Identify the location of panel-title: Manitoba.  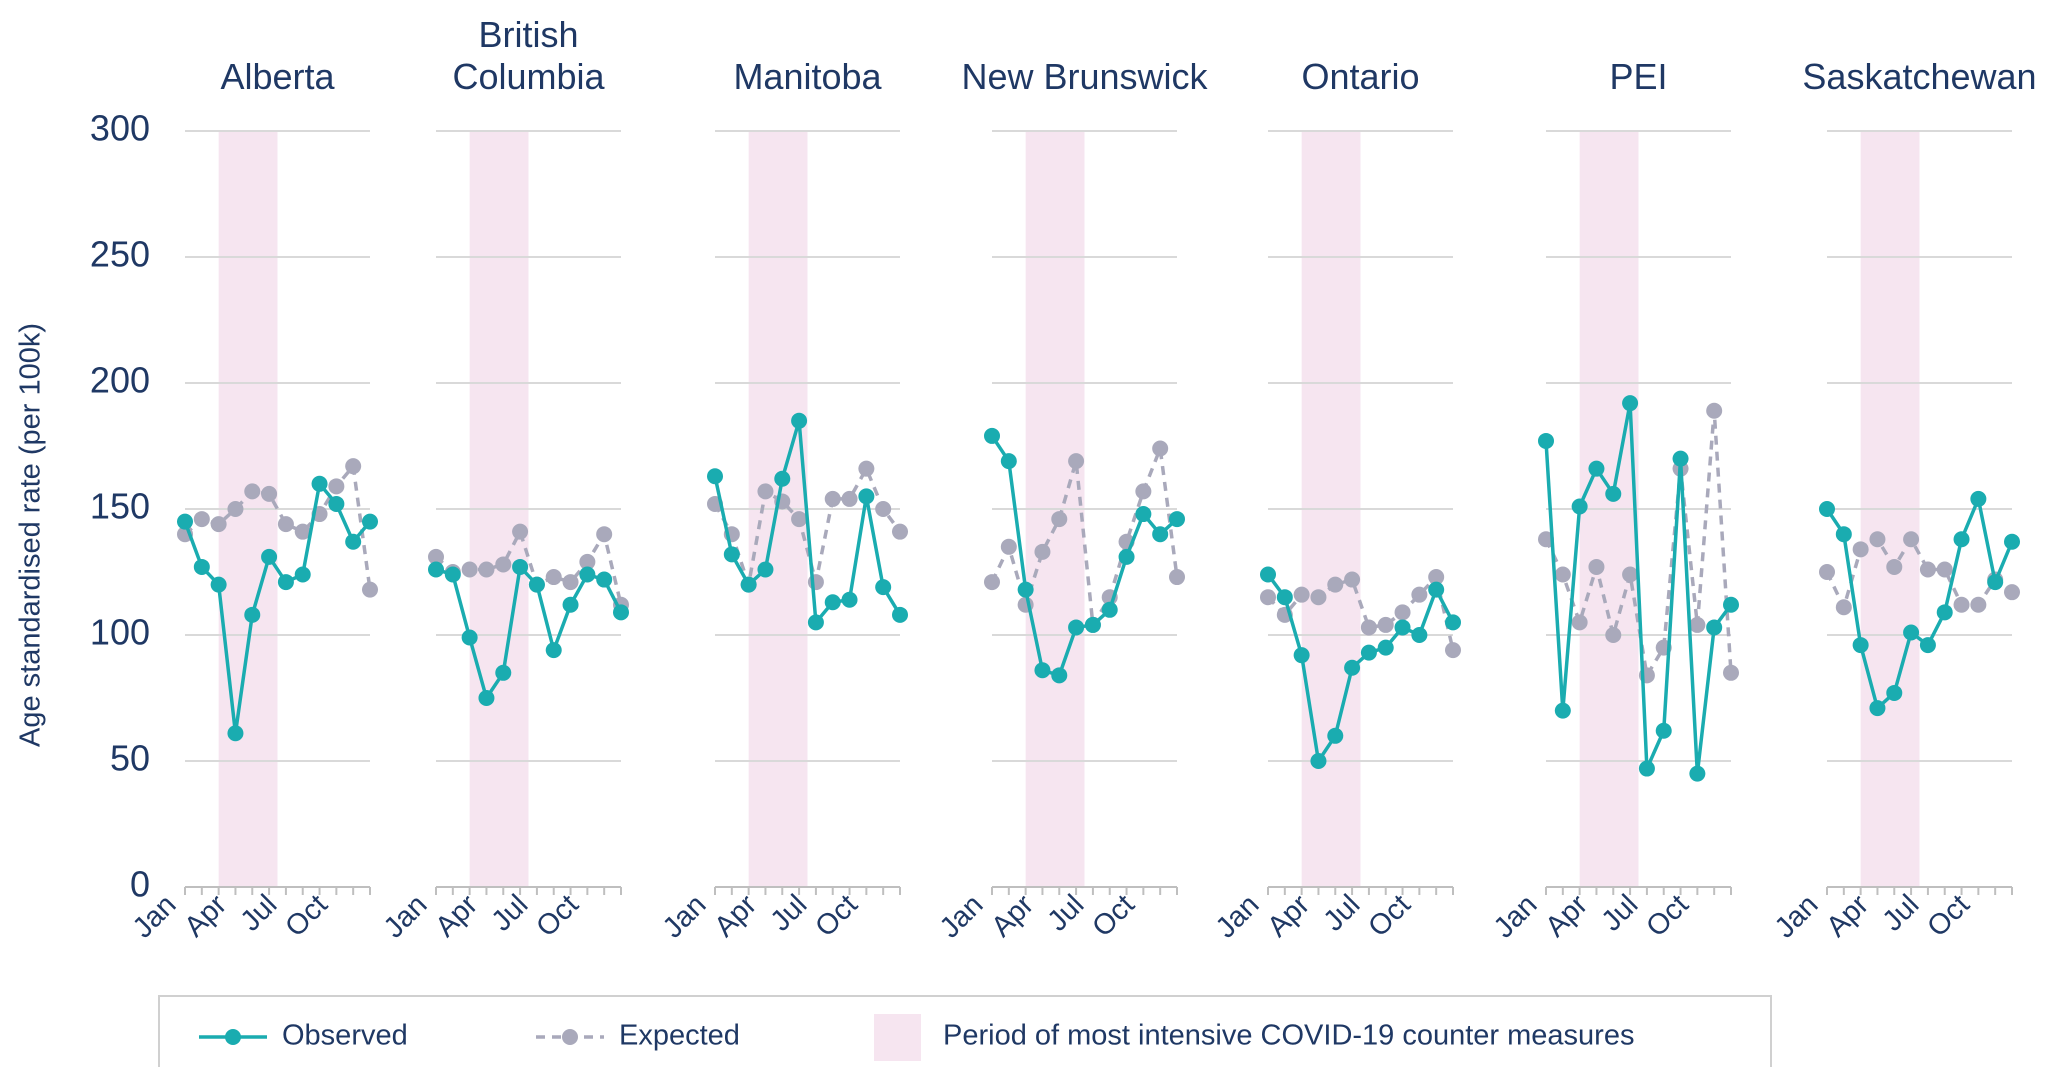
(807, 76).